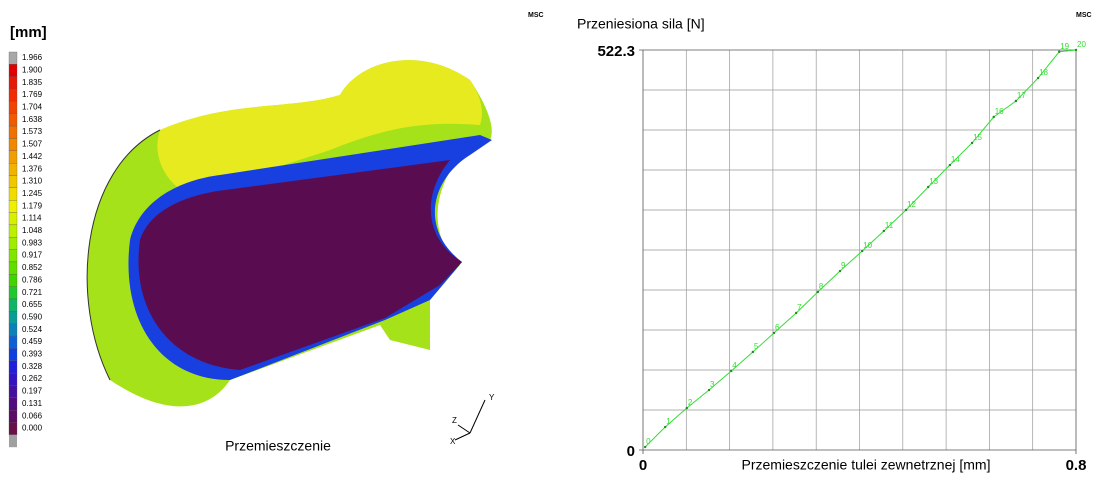  What do you see at coordinates (999, 111) in the screenshot?
I see `point-label: 16` at bounding box center [999, 111].